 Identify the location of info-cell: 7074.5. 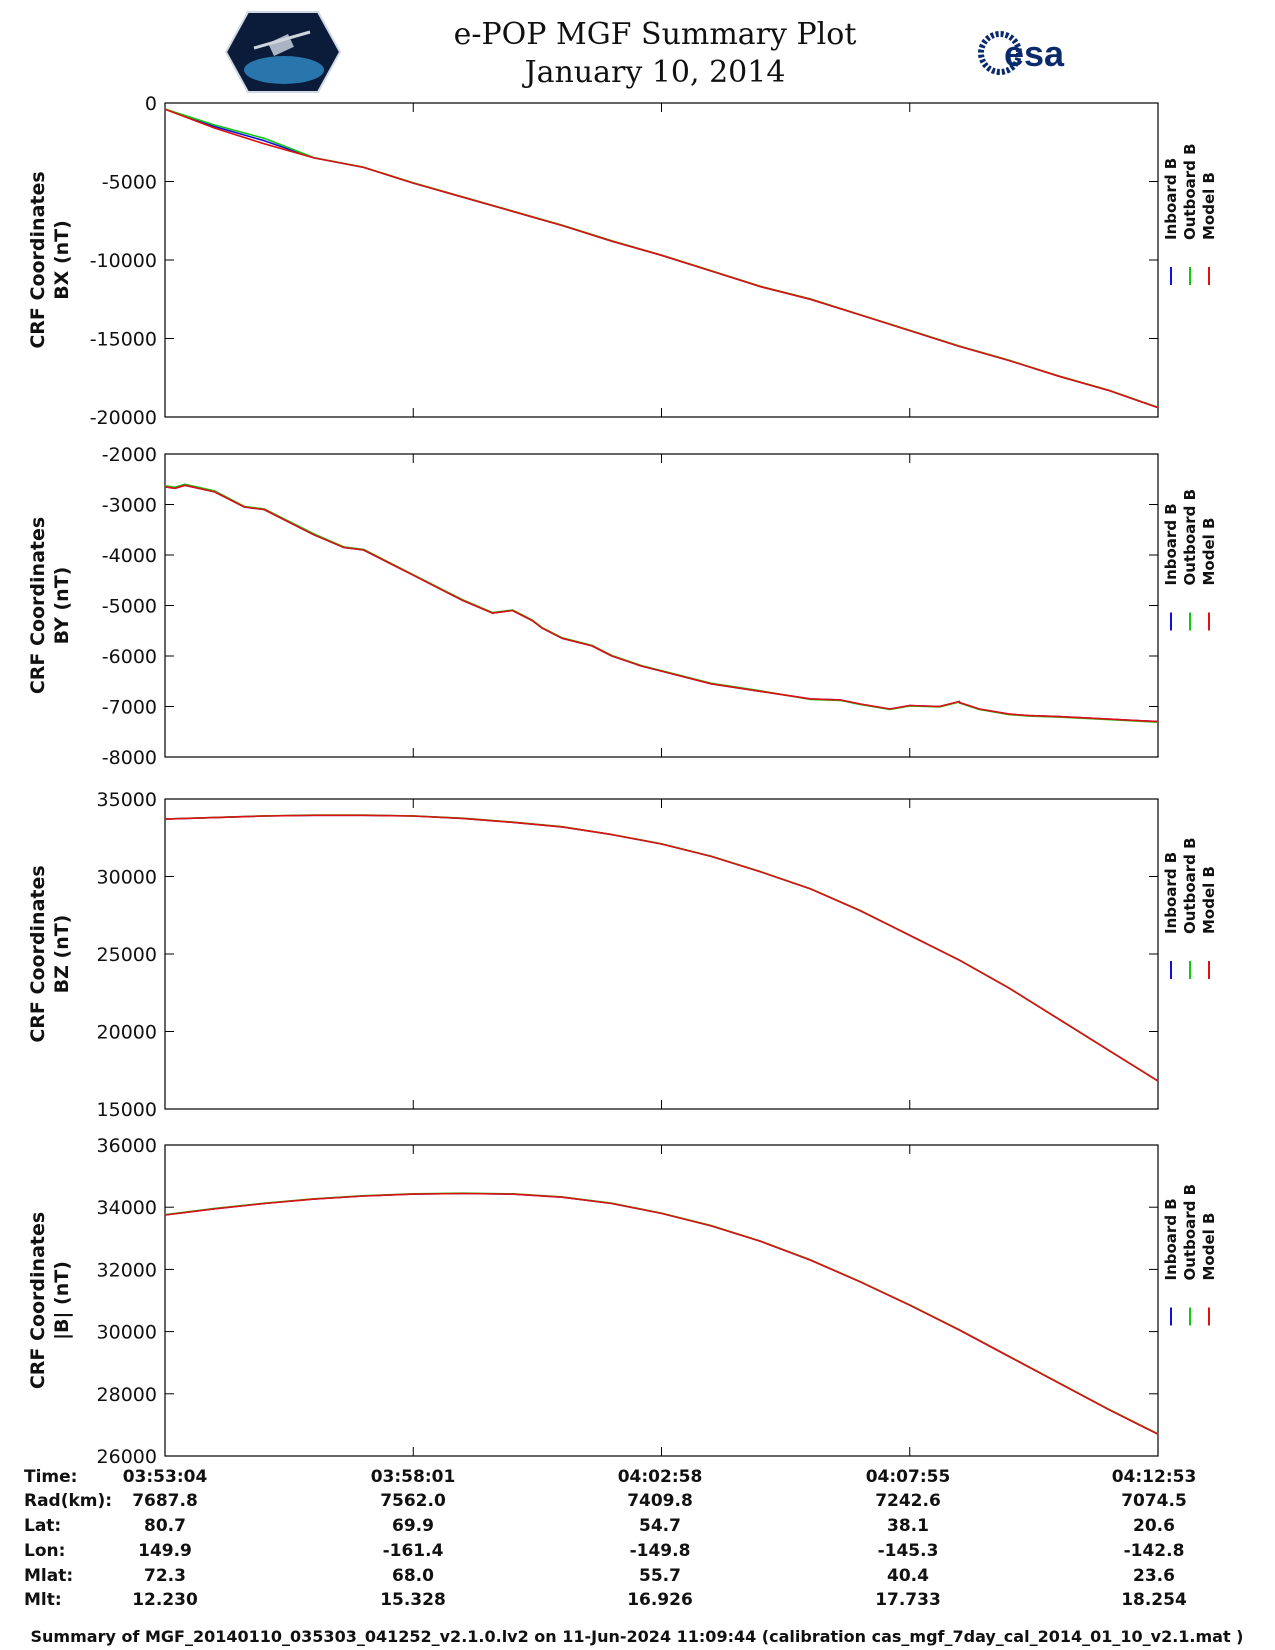
(1154, 1501).